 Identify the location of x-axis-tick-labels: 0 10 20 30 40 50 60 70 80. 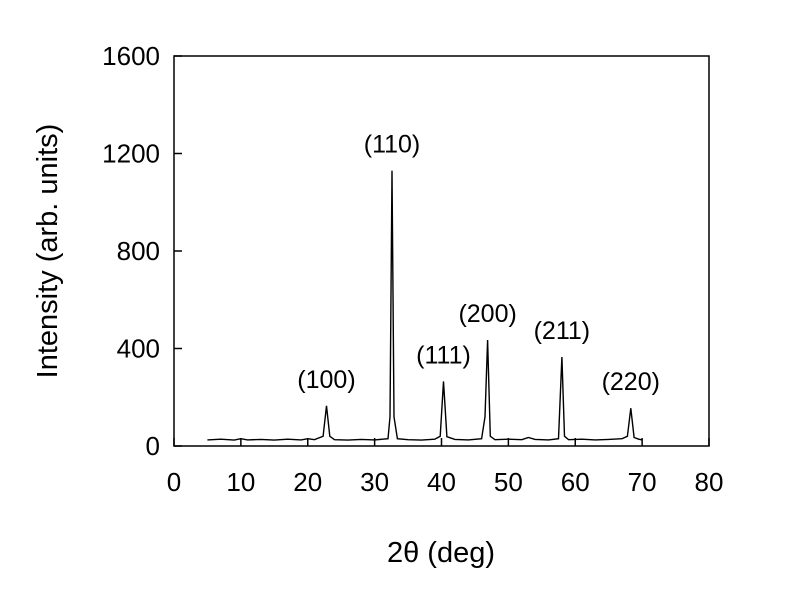
(445, 482).